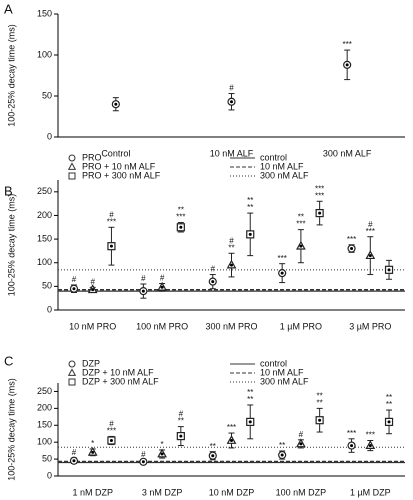  Describe the element at coordinates (162, 492) in the screenshot. I see `x-tick-label: 3 nM DZP` at that location.